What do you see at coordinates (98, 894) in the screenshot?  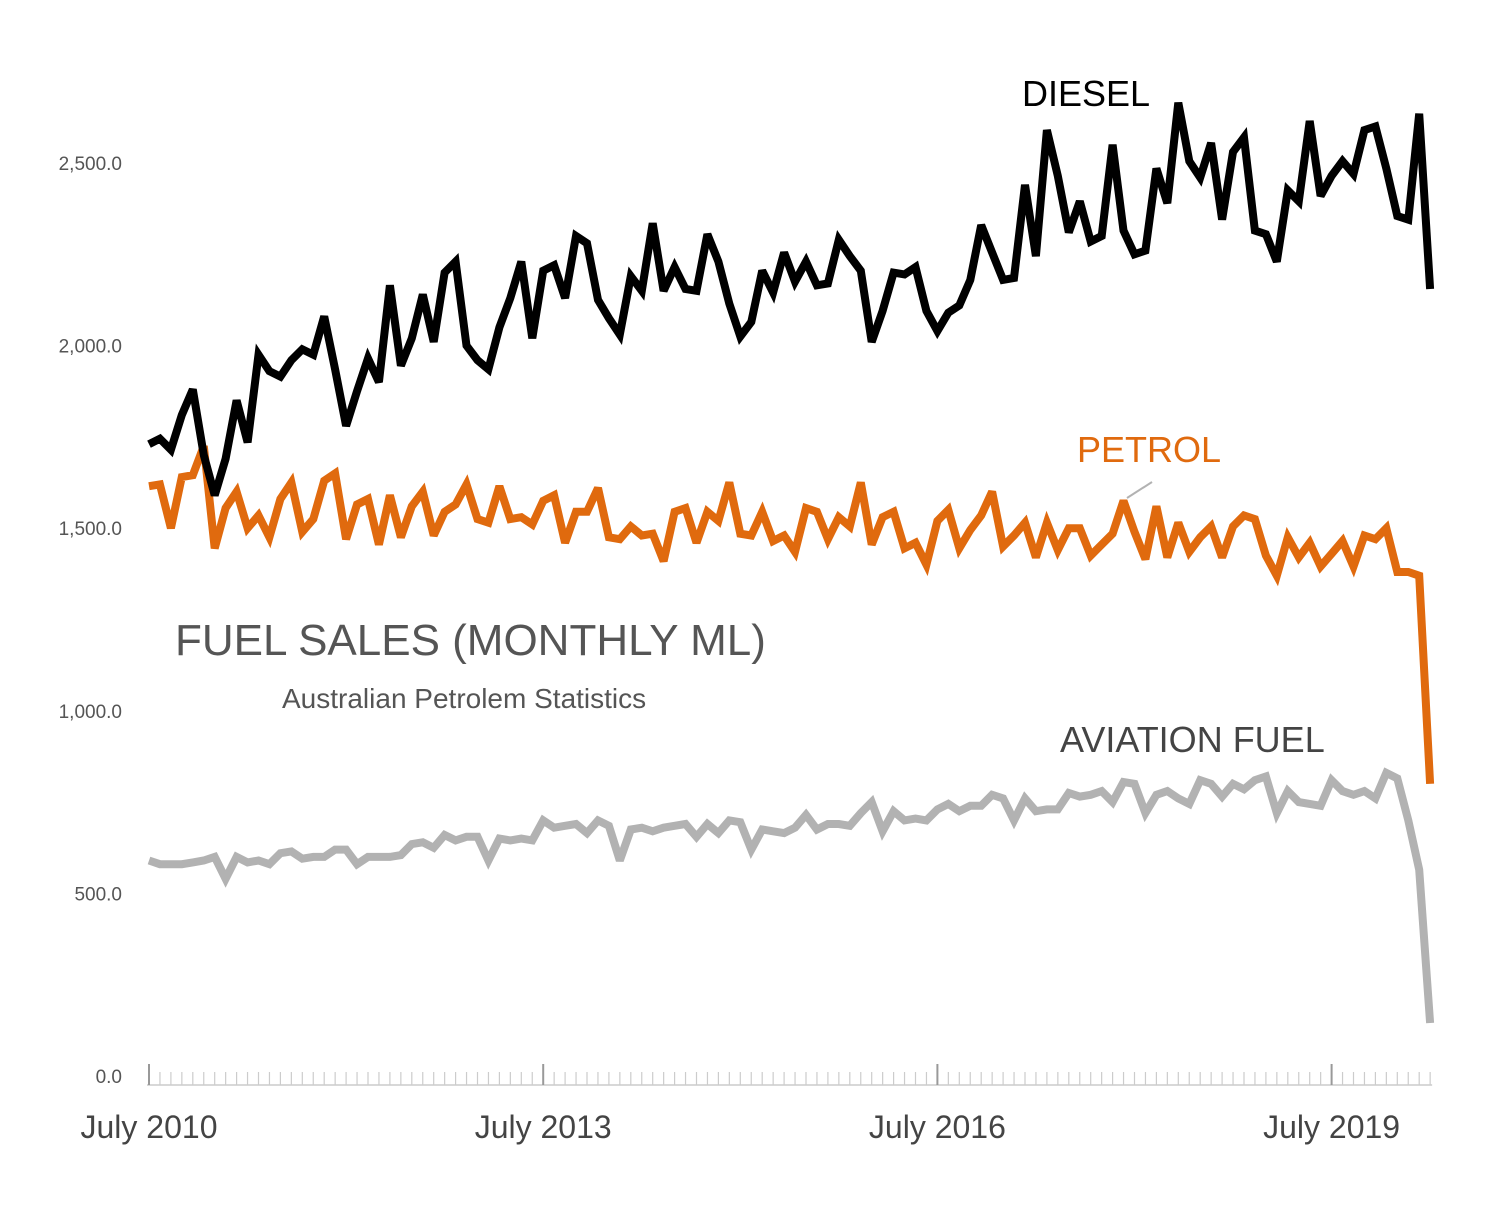 I see `y-tick-label: 500.0` at bounding box center [98, 894].